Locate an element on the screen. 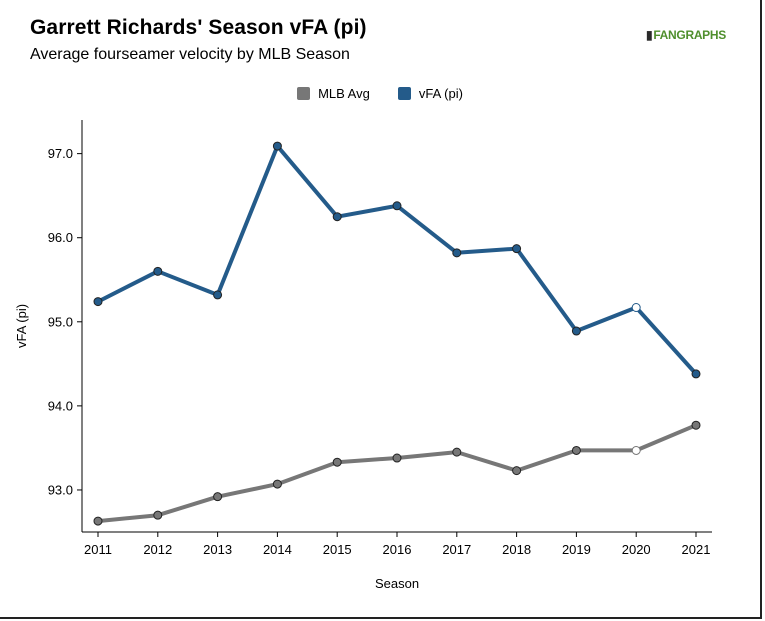 The height and width of the screenshot is (621, 765). x-tick-label: 2012 is located at coordinates (157, 549).